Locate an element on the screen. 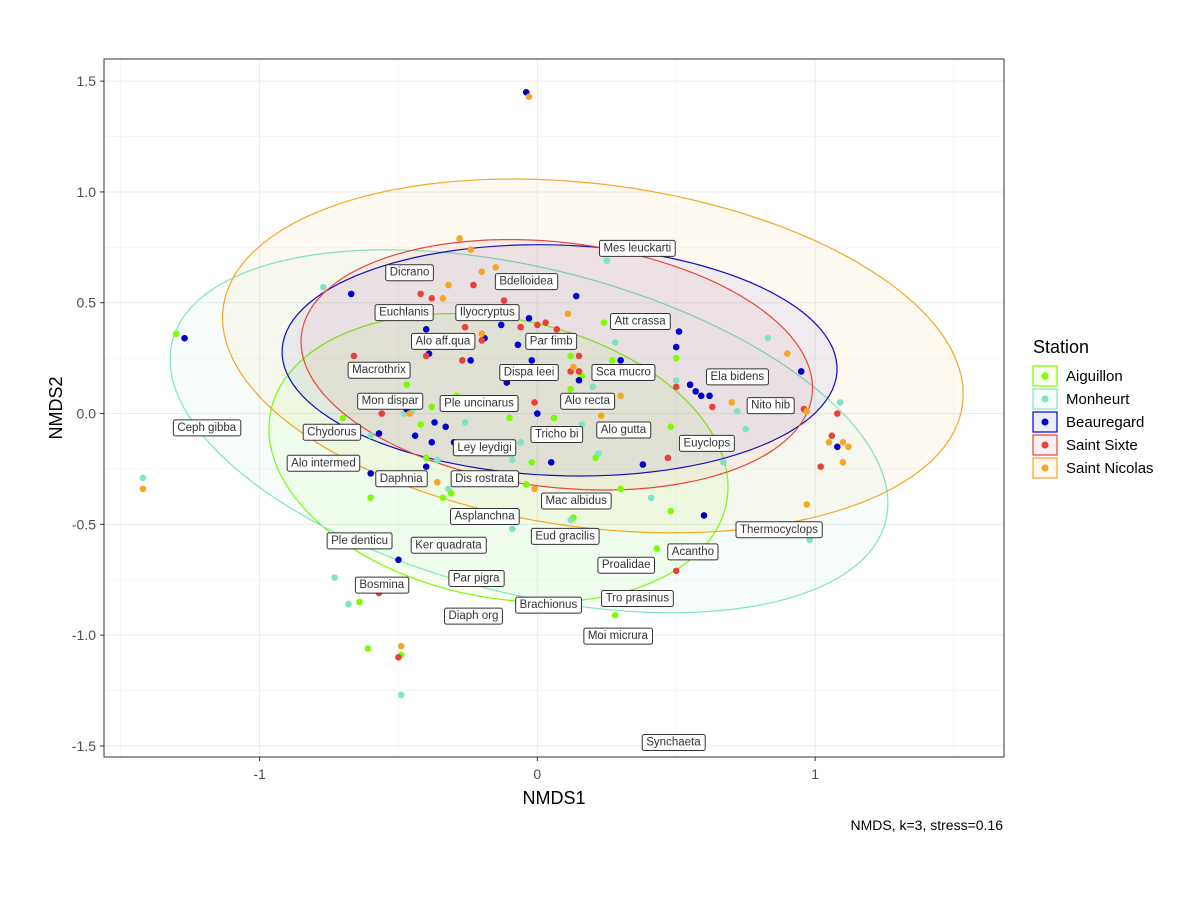 This screenshot has width=1200, height=900. species-label: Nito hib is located at coordinates (770, 406).